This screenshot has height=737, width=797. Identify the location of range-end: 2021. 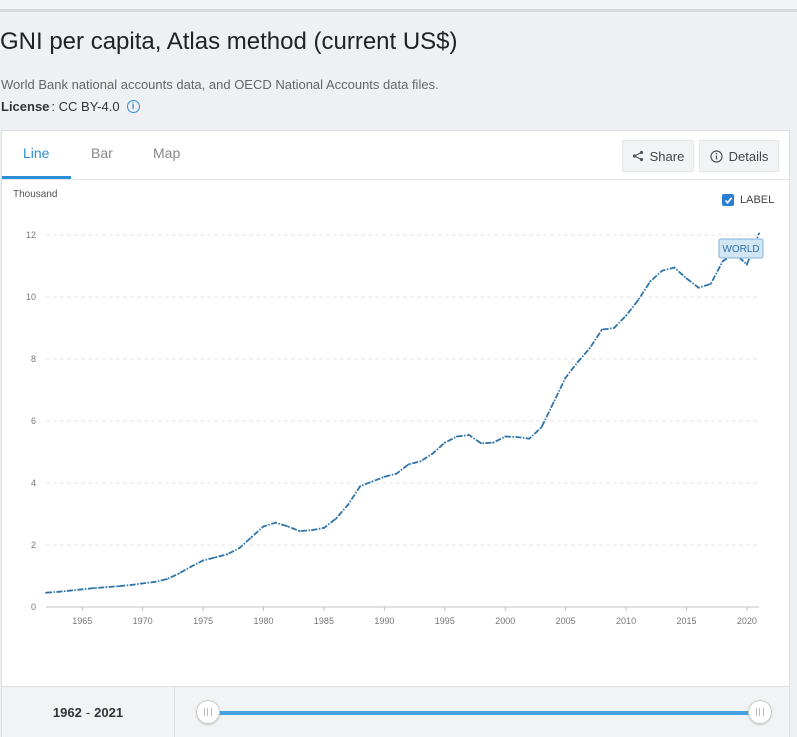
(109, 712).